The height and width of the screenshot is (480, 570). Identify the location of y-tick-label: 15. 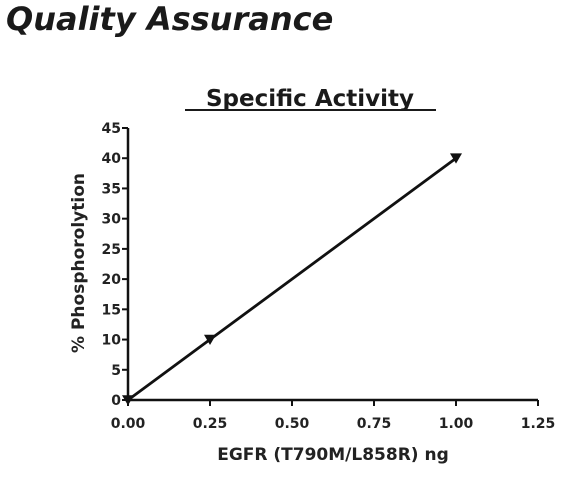
(111, 310).